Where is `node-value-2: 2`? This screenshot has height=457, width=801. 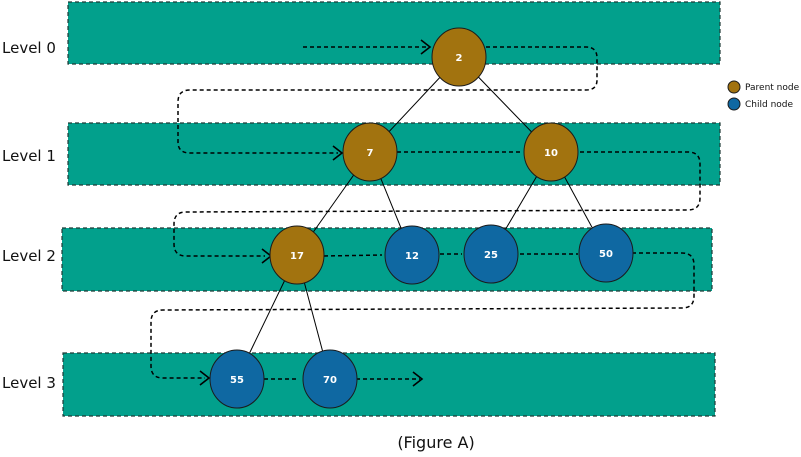 node-value-2: 2 is located at coordinates (459, 58).